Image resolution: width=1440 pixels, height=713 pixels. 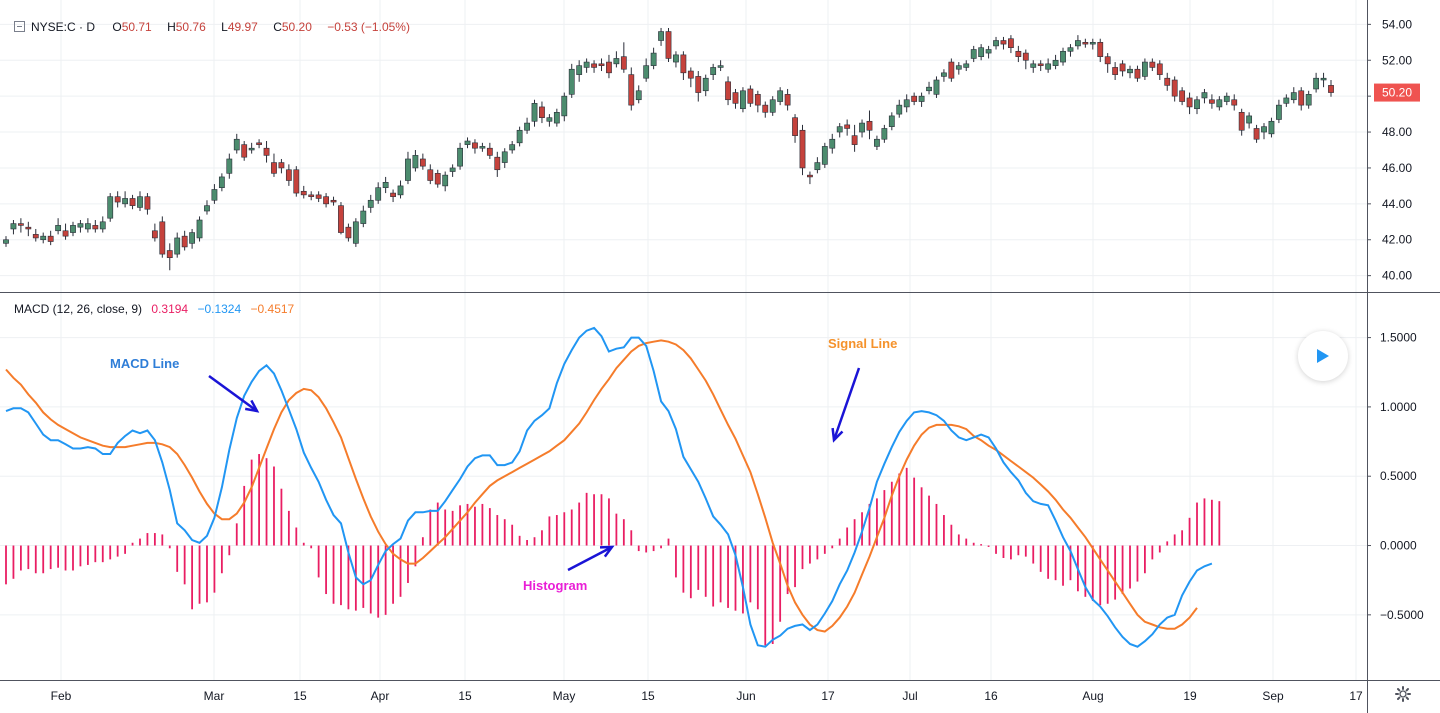 I want to click on x-tick-label: Aug, so click(x=1092, y=696).